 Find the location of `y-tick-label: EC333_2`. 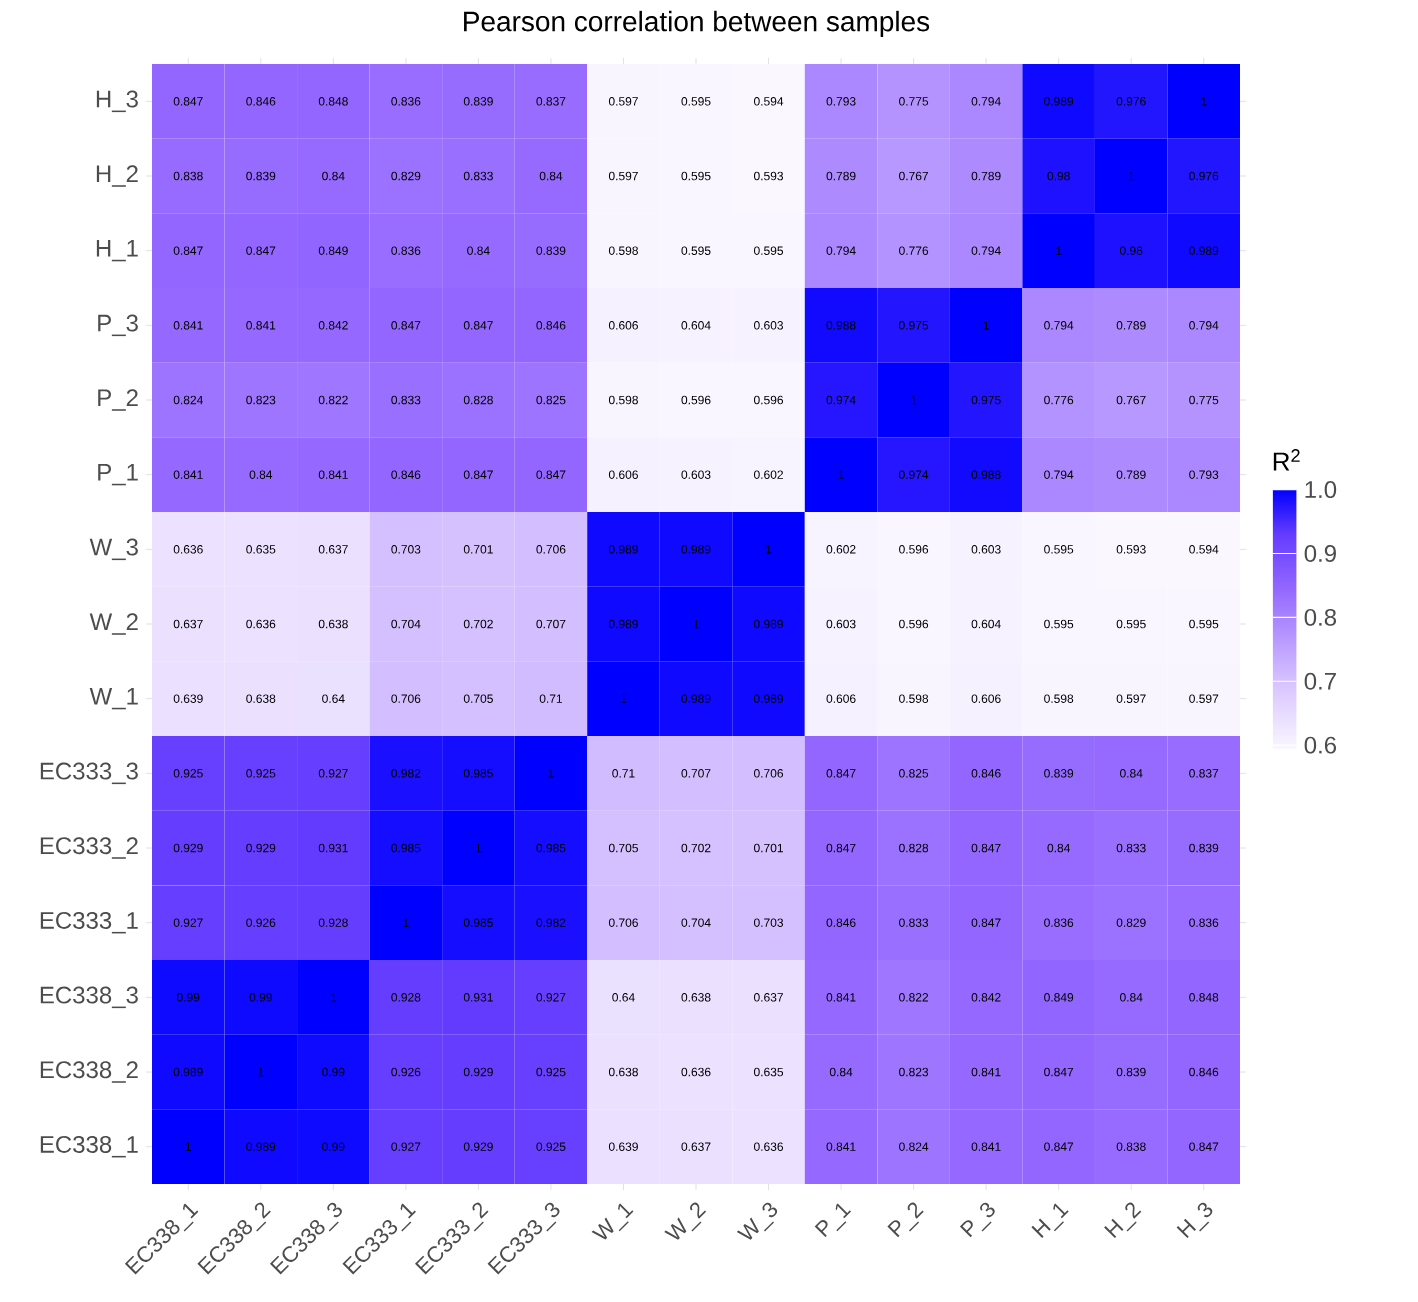

y-tick-label: EC333_2 is located at coordinates (89, 848).